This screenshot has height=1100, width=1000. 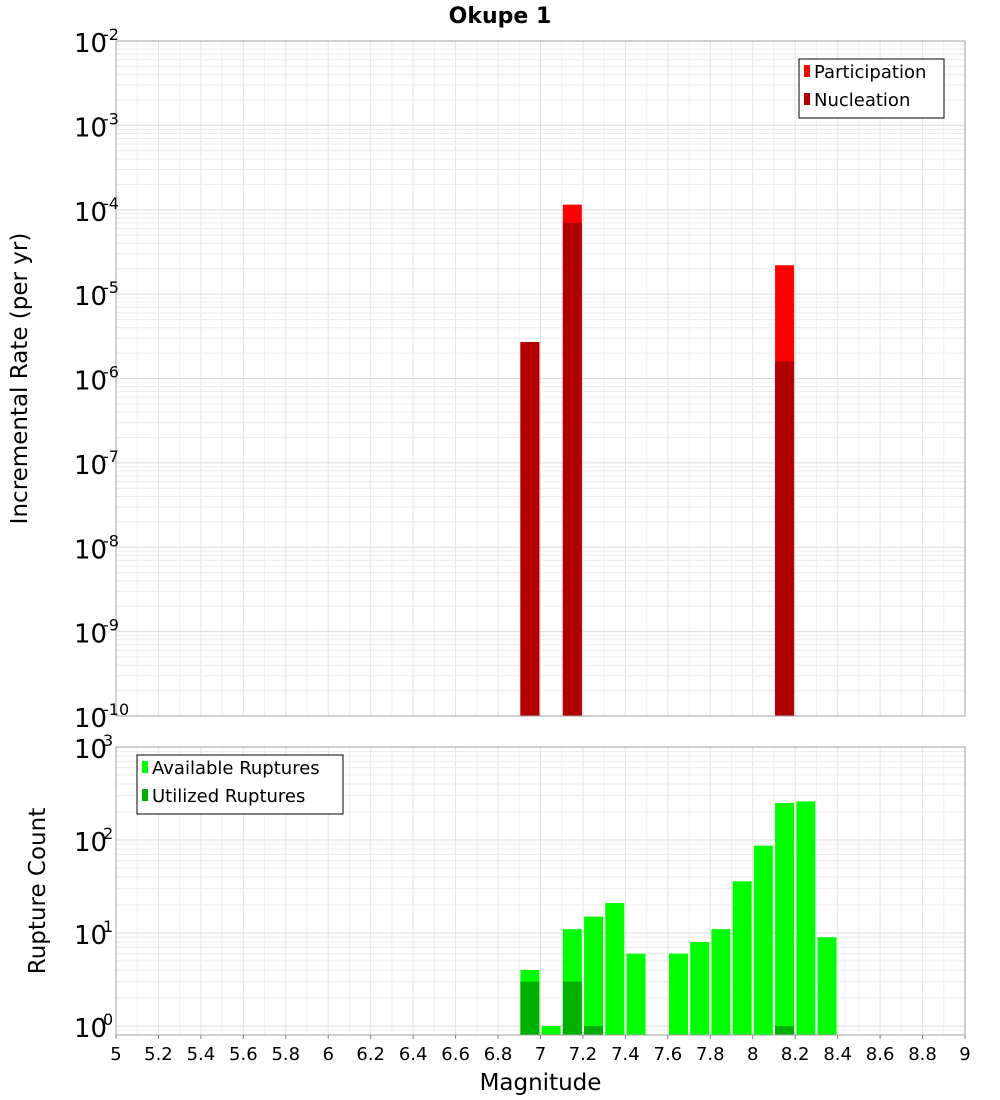 I want to click on rate-y-axis-label: Incremental Rate (per yr), so click(x=20, y=379).